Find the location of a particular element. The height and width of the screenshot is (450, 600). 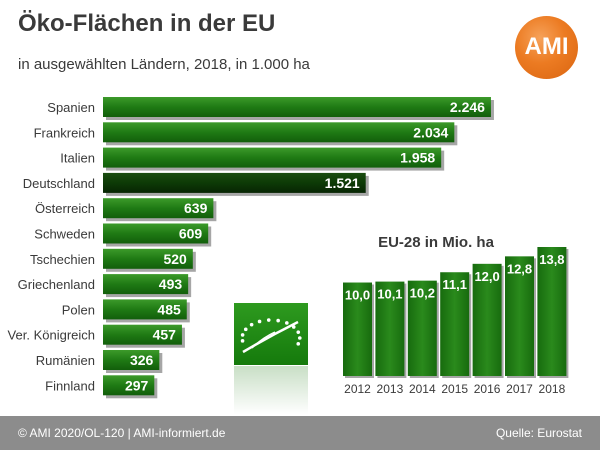

category-label: Finnland is located at coordinates (70, 385).